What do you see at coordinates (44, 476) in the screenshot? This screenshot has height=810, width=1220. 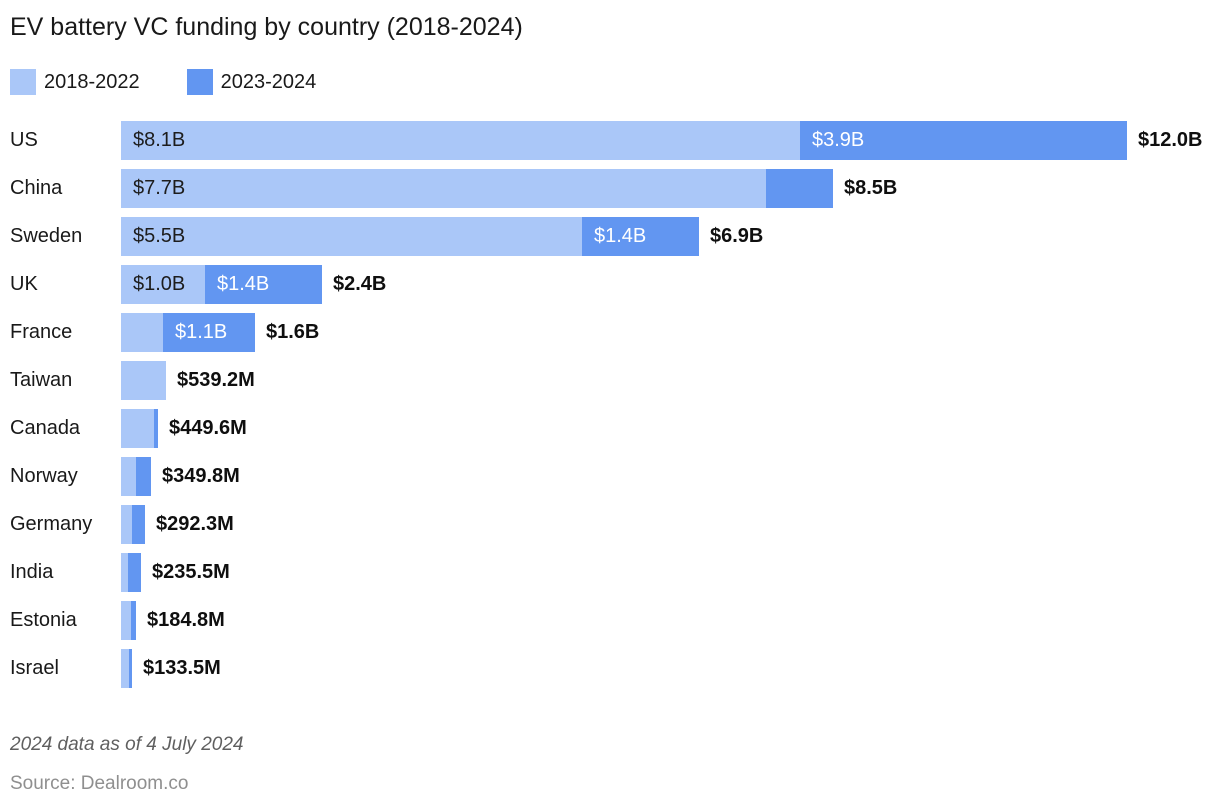 I see `country-label: Norway` at bounding box center [44, 476].